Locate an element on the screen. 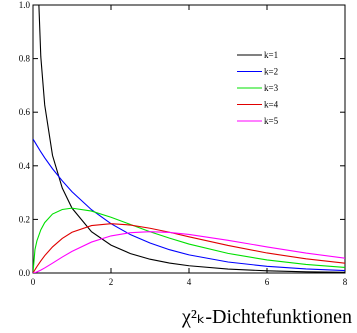 The image size is (357, 333). x-tick-label: 0 is located at coordinates (33, 282).